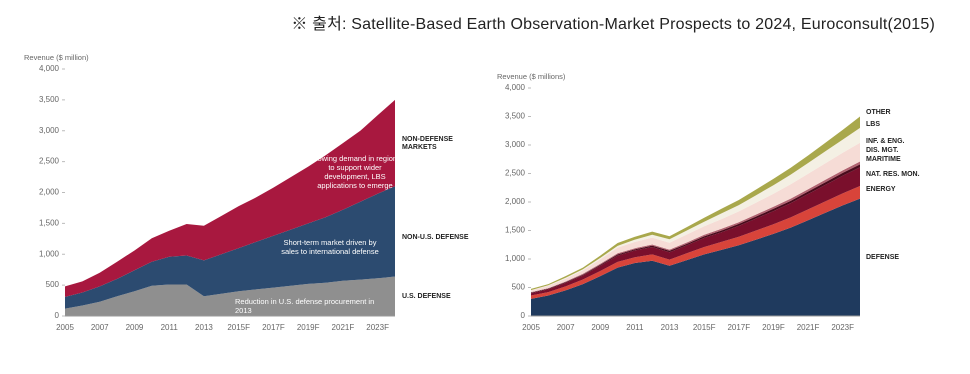 This screenshot has width=970, height=374. What do you see at coordinates (883, 159) in the screenshot?
I see `series-label: MARITIME` at bounding box center [883, 159].